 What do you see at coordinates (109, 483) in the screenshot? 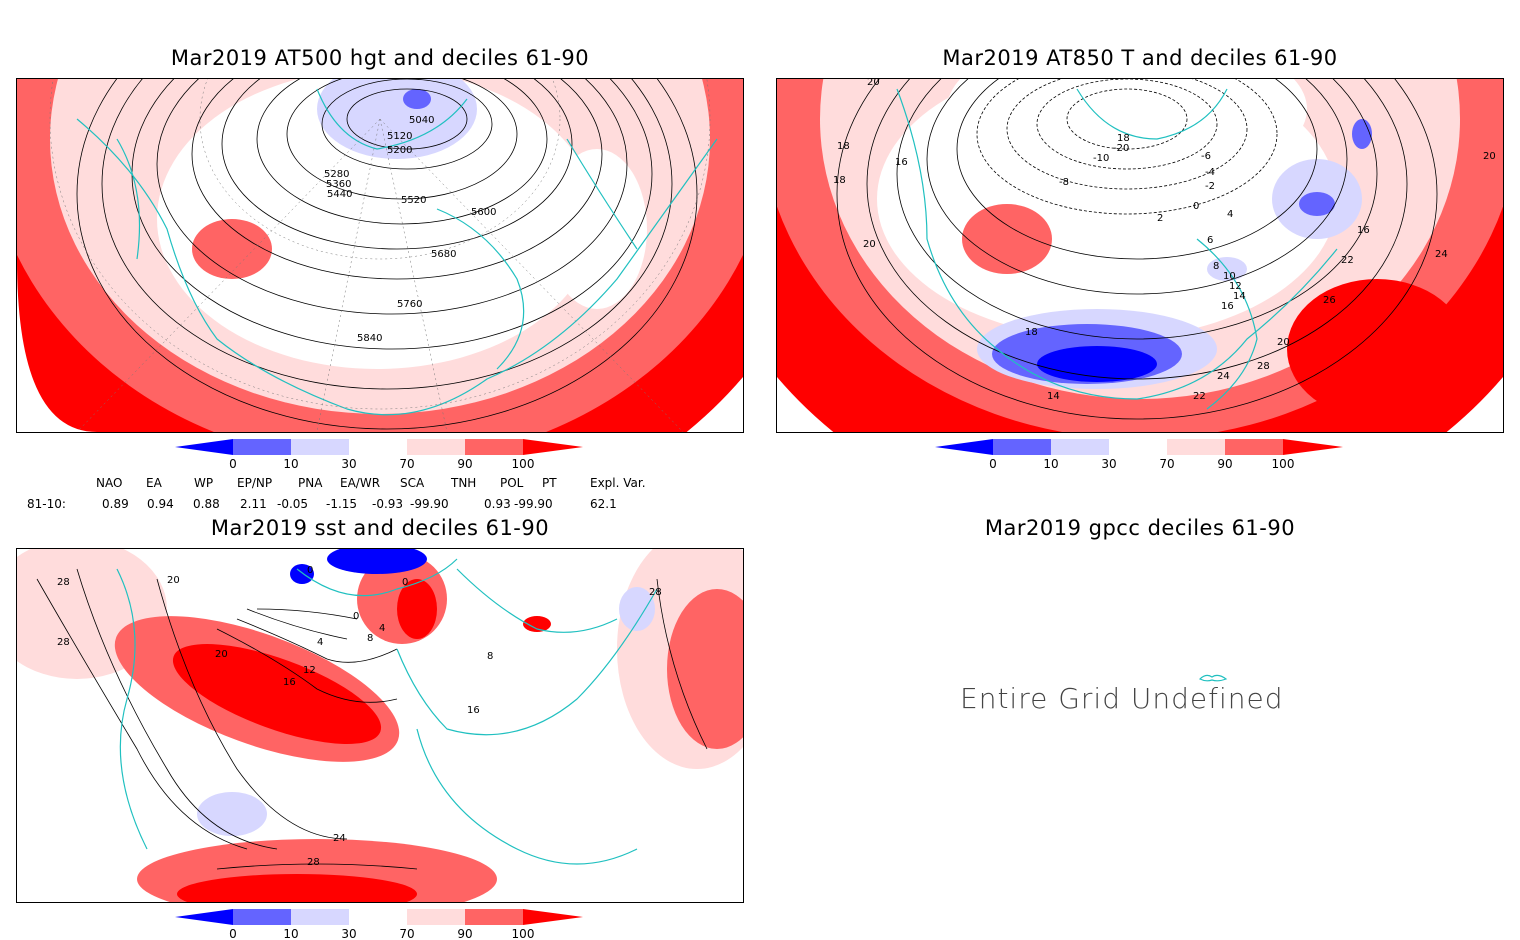
I see `stat-header: NAO` at bounding box center [109, 483].